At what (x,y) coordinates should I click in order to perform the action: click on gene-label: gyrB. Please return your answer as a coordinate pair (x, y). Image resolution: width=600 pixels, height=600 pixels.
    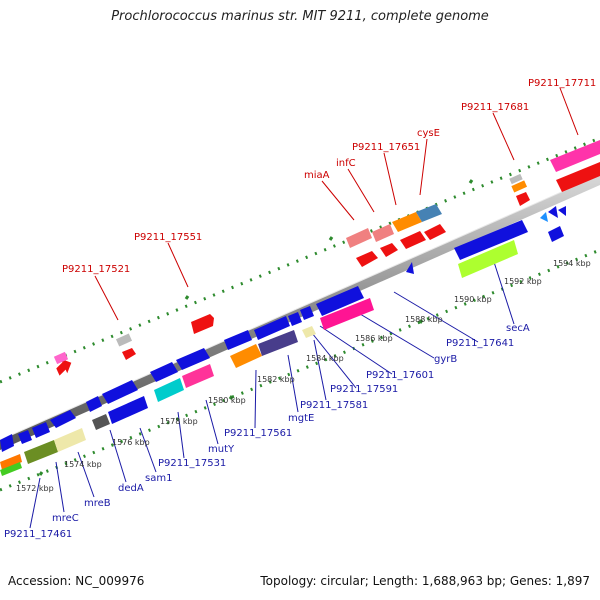
    Looking at the image, I should click on (445, 359).